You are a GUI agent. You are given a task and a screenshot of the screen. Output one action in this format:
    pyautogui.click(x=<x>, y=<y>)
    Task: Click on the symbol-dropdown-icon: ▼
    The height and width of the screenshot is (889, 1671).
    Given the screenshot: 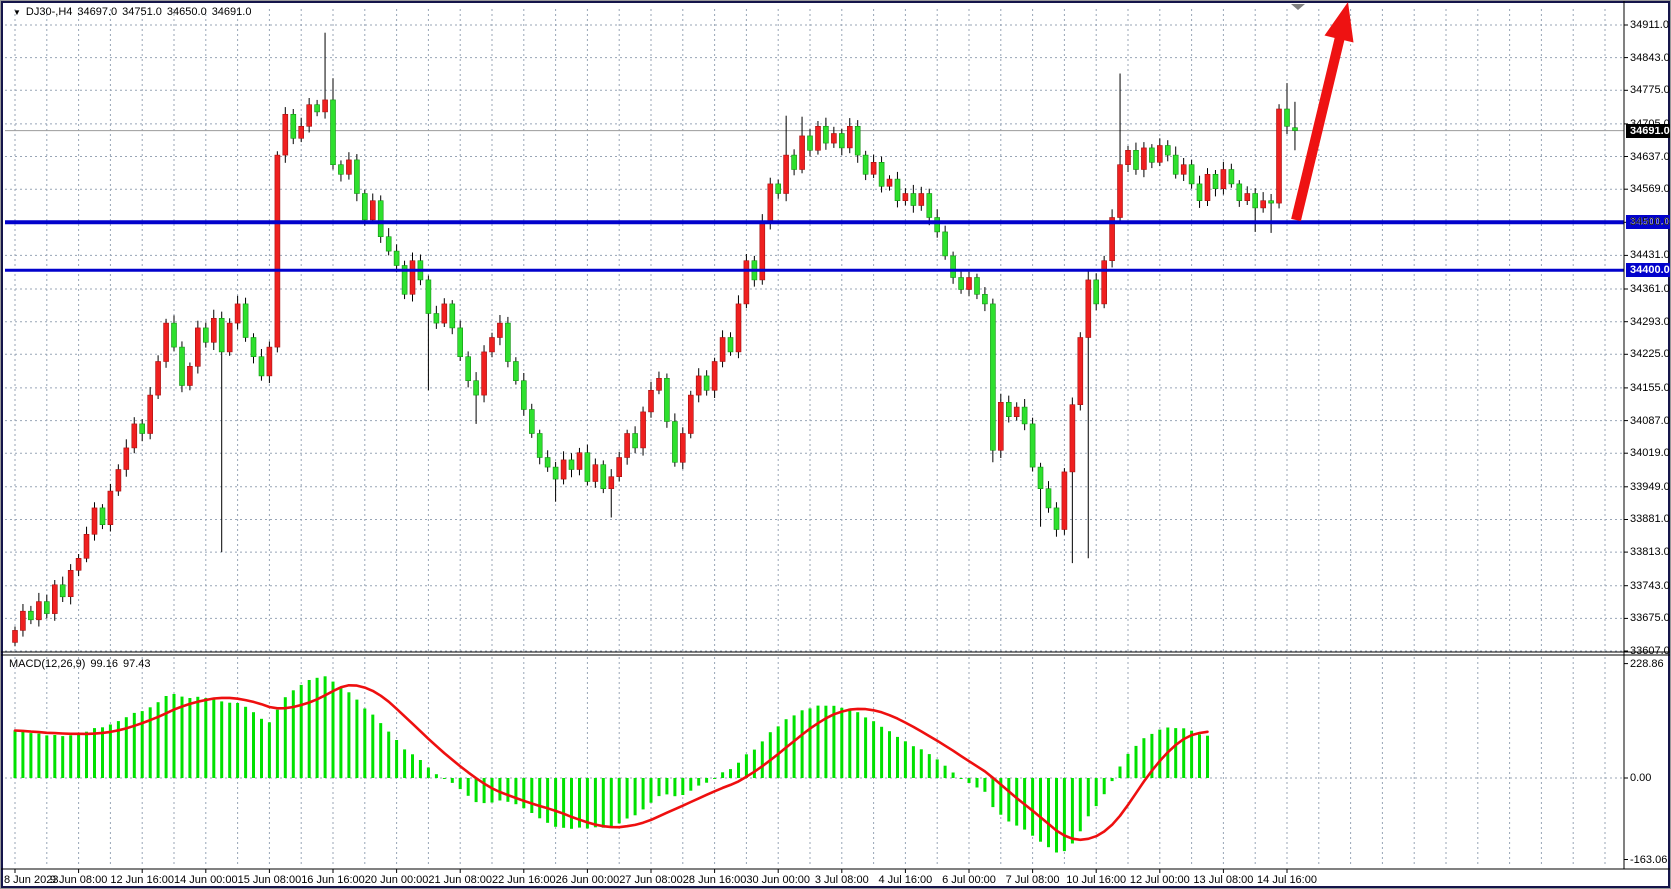 What is the action you would take?
    pyautogui.click(x=17, y=12)
    